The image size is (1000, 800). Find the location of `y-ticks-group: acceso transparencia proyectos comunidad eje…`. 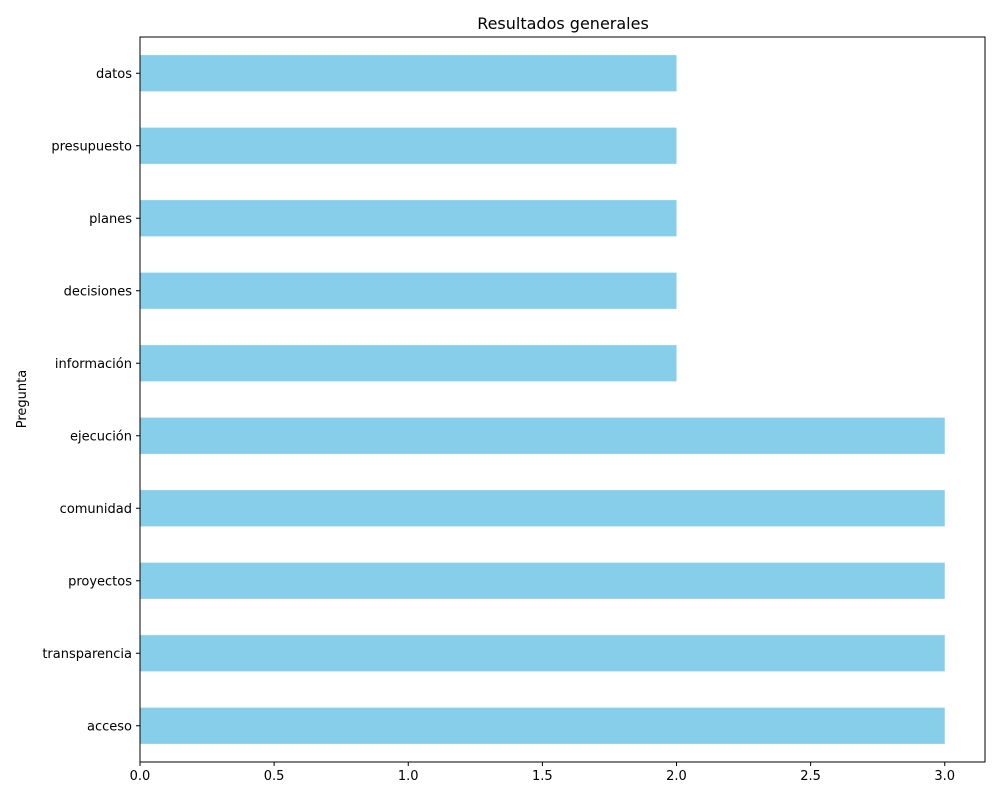

y-ticks-group: acceso transparencia proyectos comunidad eje… is located at coordinates (91, 400).